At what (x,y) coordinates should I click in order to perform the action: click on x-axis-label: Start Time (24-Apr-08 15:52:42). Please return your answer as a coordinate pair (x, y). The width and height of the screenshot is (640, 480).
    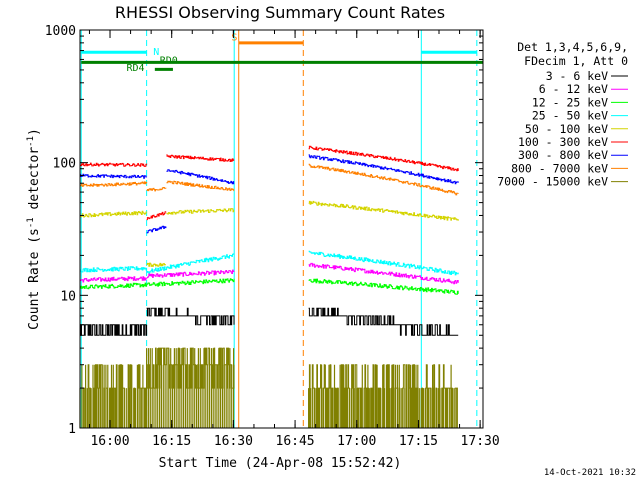
    Looking at the image, I should click on (280, 463).